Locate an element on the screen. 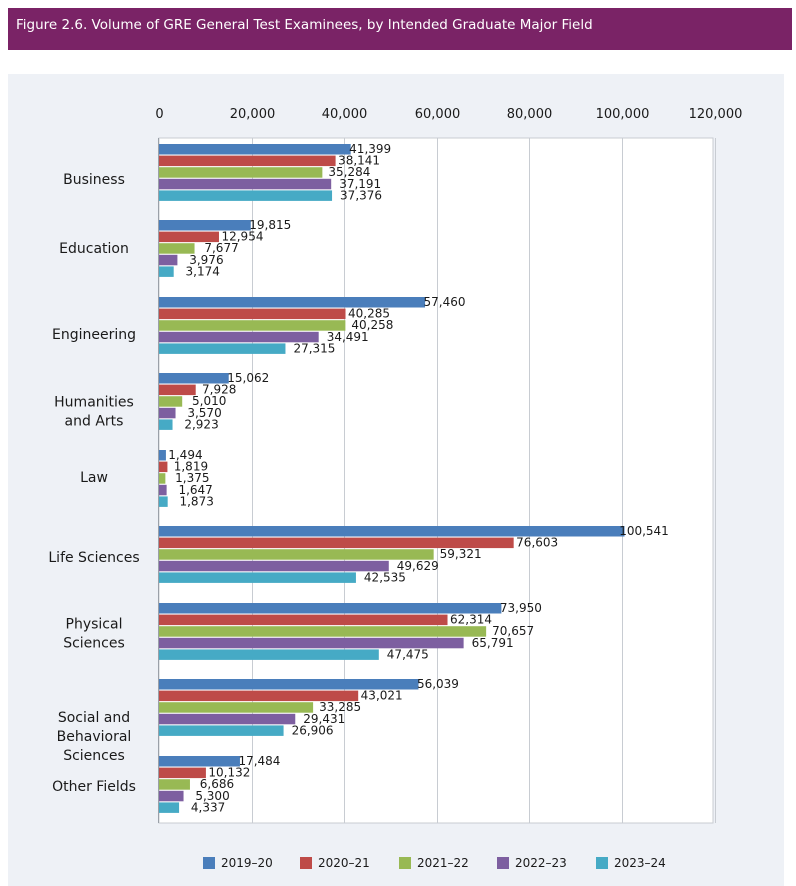  data-label: 27,315 is located at coordinates (314, 348).